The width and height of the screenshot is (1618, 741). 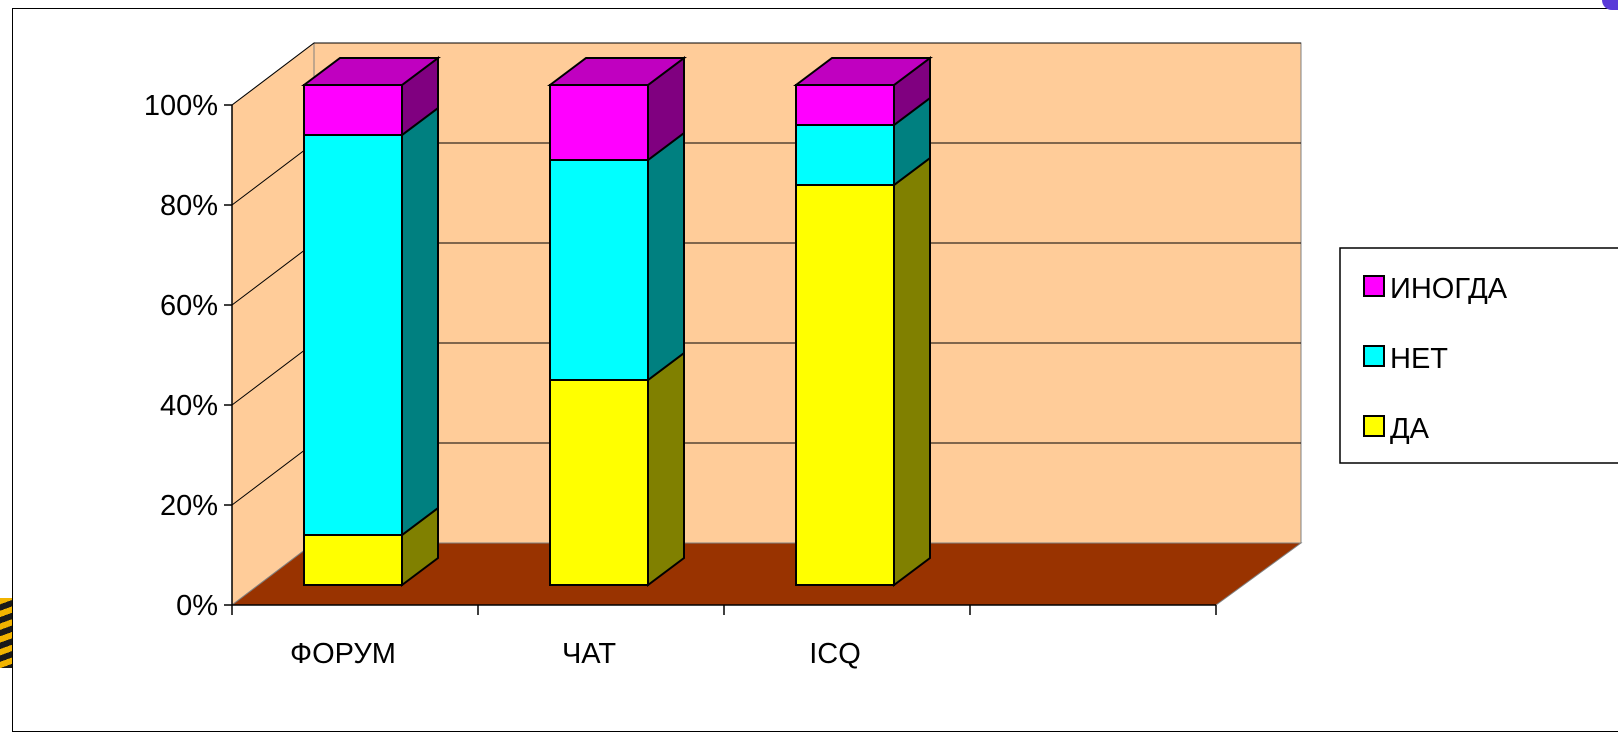 I want to click on x-axis-tick-labels: ФОРУМ ЧАТ ICQ, so click(x=575, y=654).